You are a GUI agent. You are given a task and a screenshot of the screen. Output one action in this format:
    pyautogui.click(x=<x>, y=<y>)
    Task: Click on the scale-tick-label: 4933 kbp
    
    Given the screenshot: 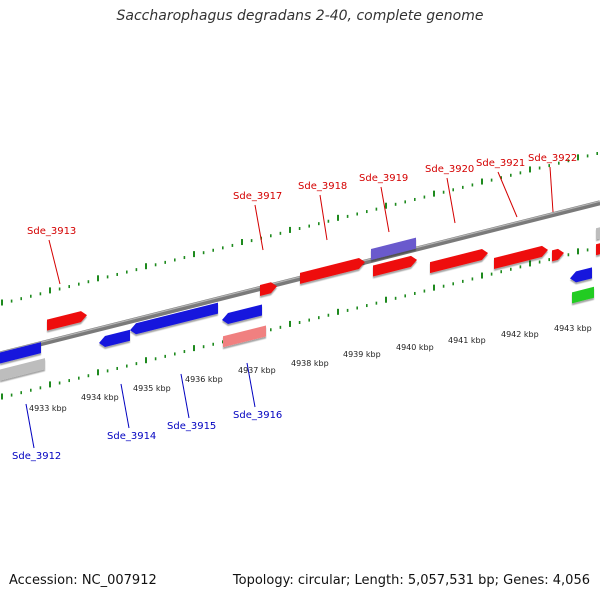 What is the action you would take?
    pyautogui.click(x=48, y=408)
    